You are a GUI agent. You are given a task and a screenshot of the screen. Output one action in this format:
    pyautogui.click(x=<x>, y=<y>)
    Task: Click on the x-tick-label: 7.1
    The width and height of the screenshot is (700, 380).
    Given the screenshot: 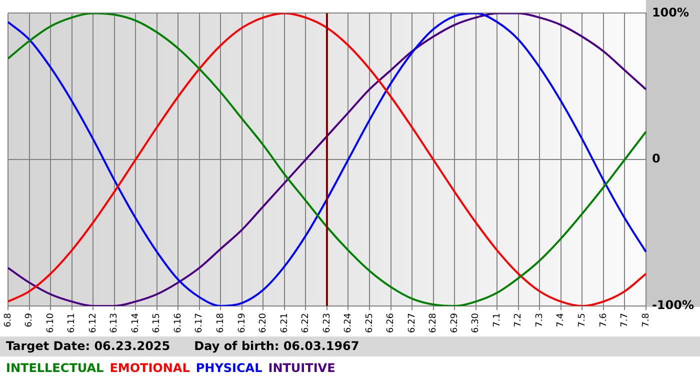 What is the action you would take?
    pyautogui.click(x=497, y=320)
    